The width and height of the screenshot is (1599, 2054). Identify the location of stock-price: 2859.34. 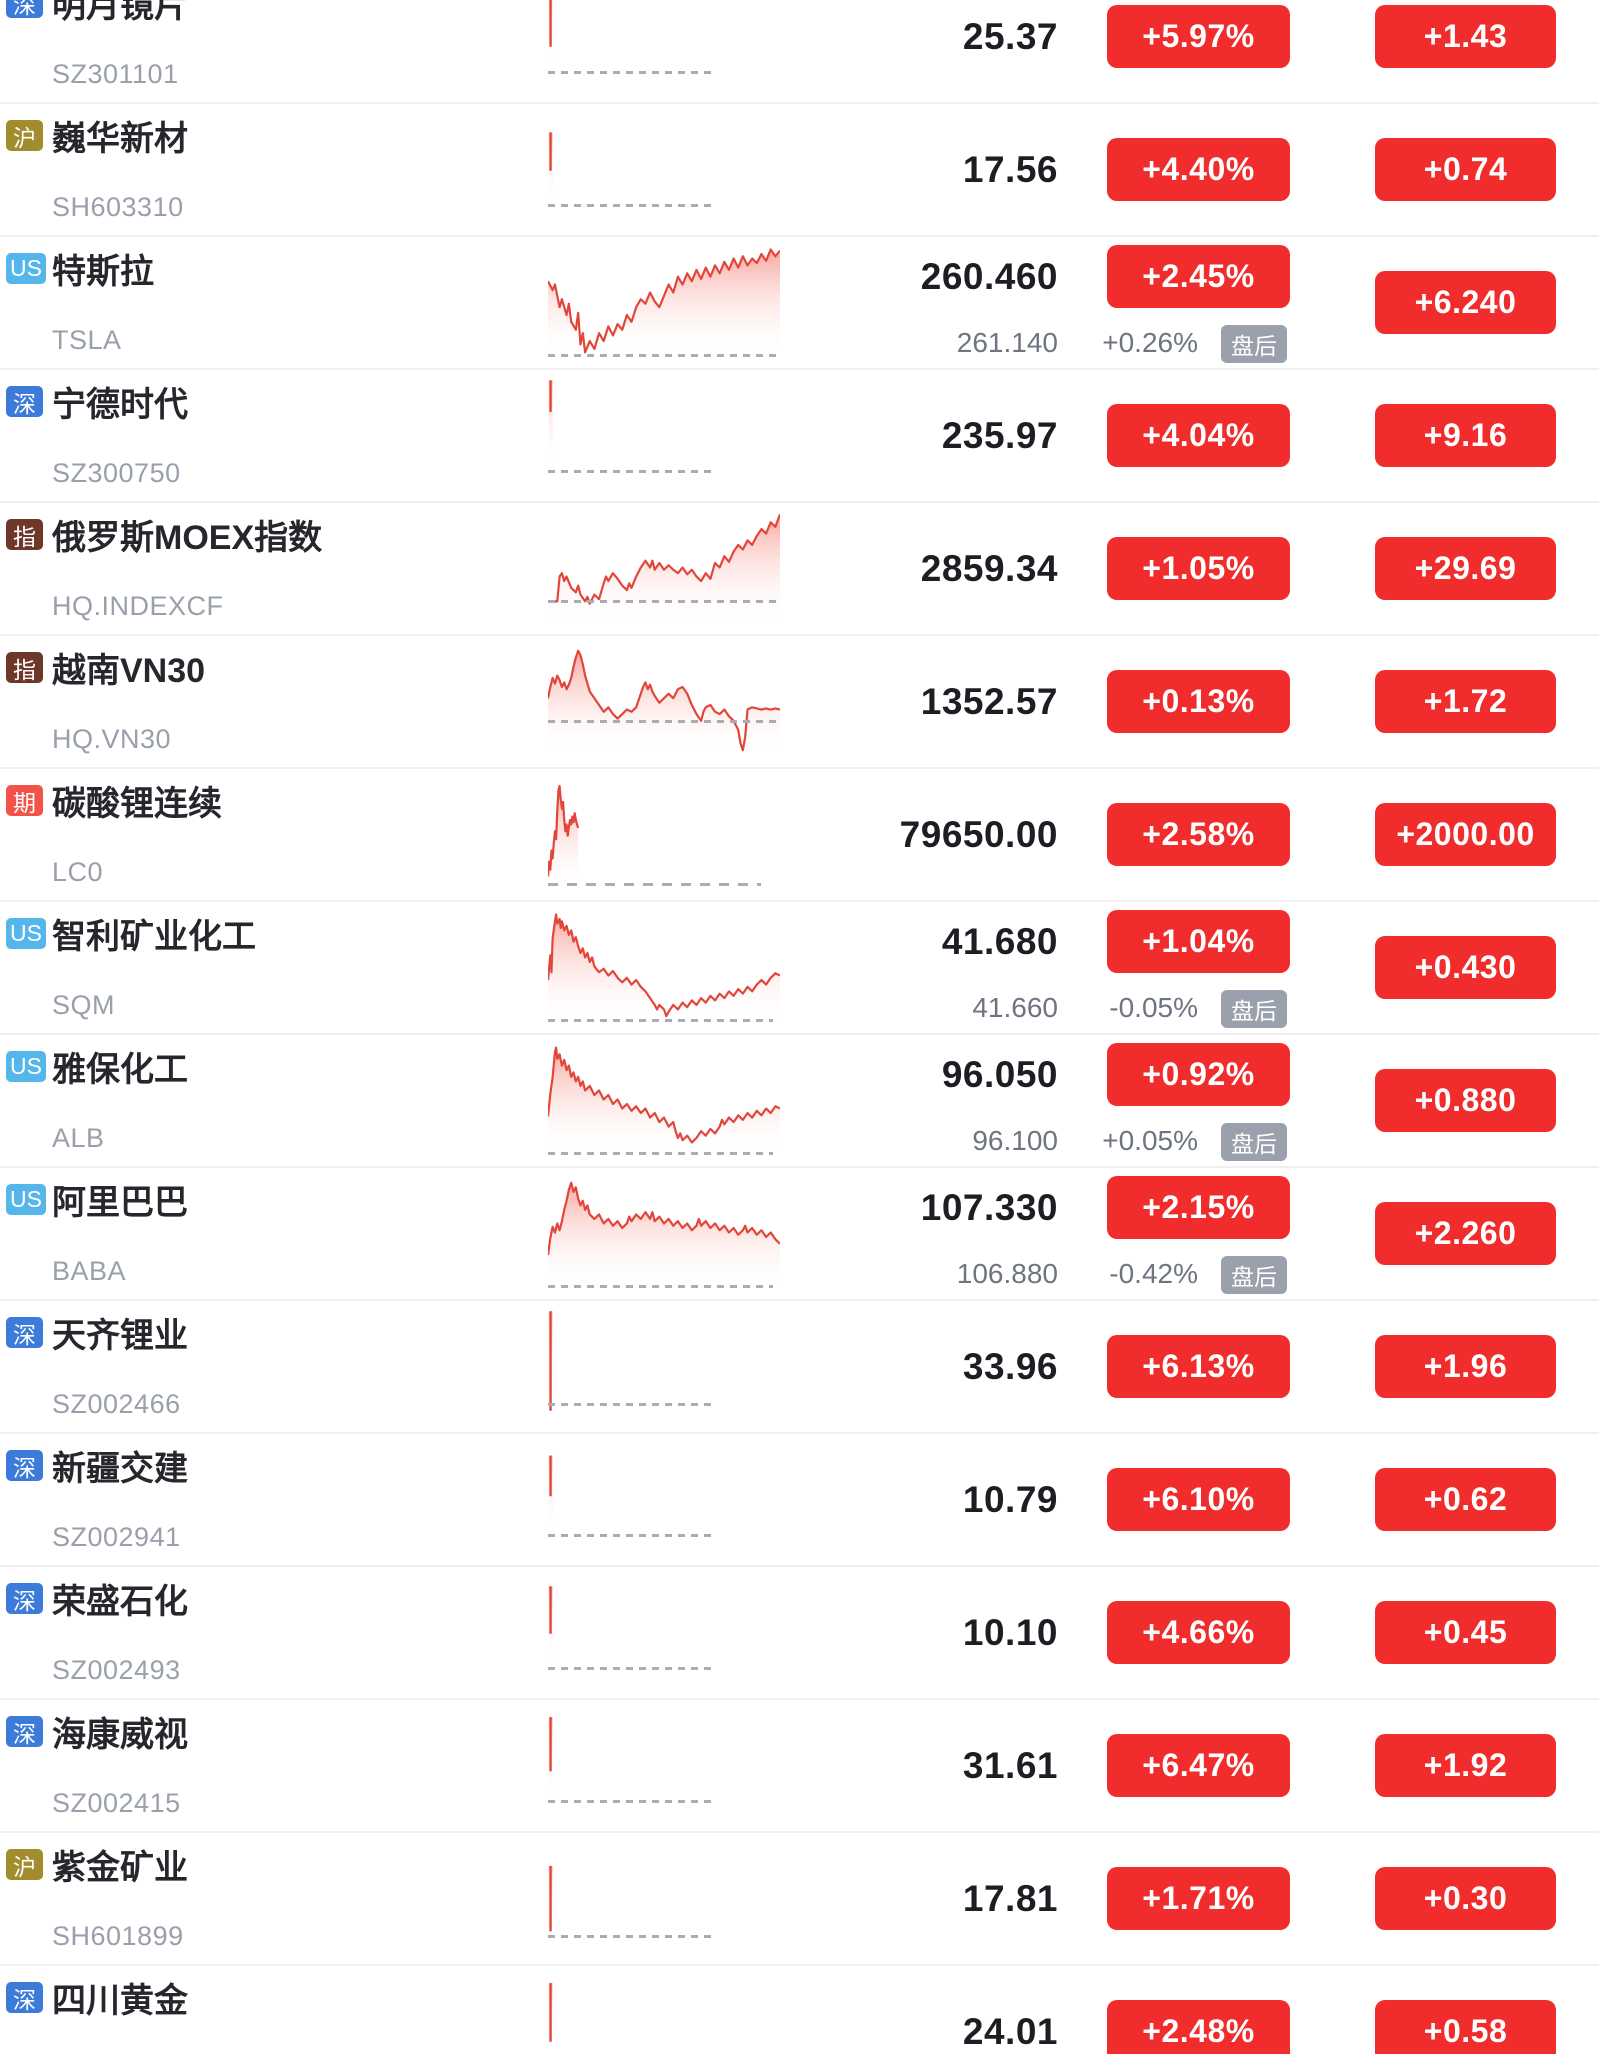
(989, 568).